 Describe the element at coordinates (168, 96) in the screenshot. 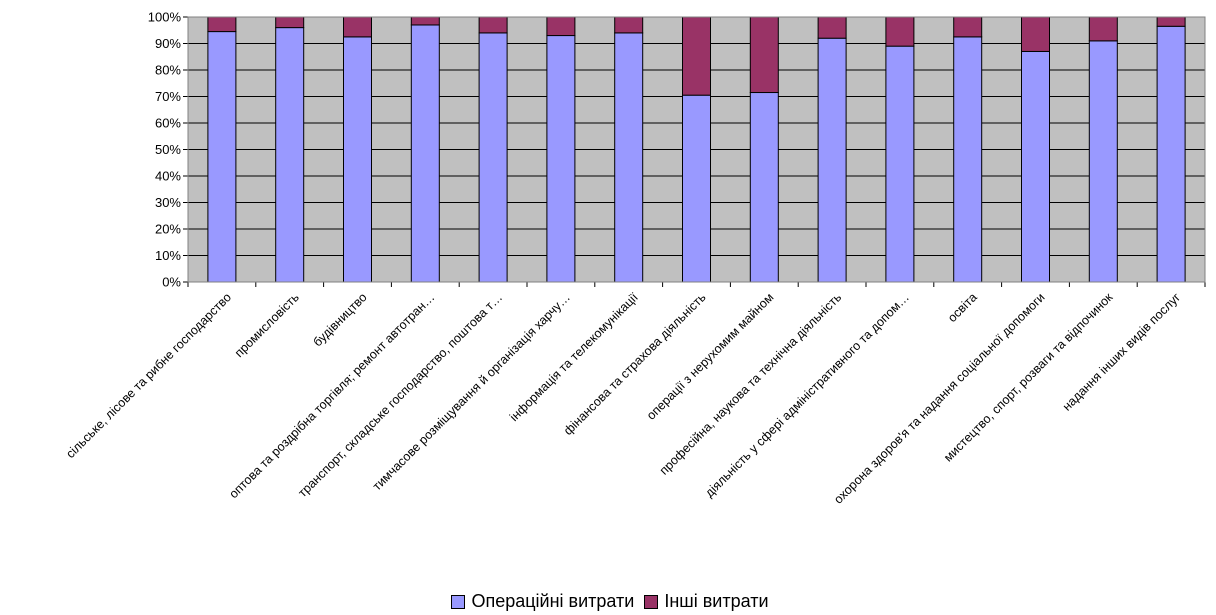

I see `y-tick-label: 70%` at that location.